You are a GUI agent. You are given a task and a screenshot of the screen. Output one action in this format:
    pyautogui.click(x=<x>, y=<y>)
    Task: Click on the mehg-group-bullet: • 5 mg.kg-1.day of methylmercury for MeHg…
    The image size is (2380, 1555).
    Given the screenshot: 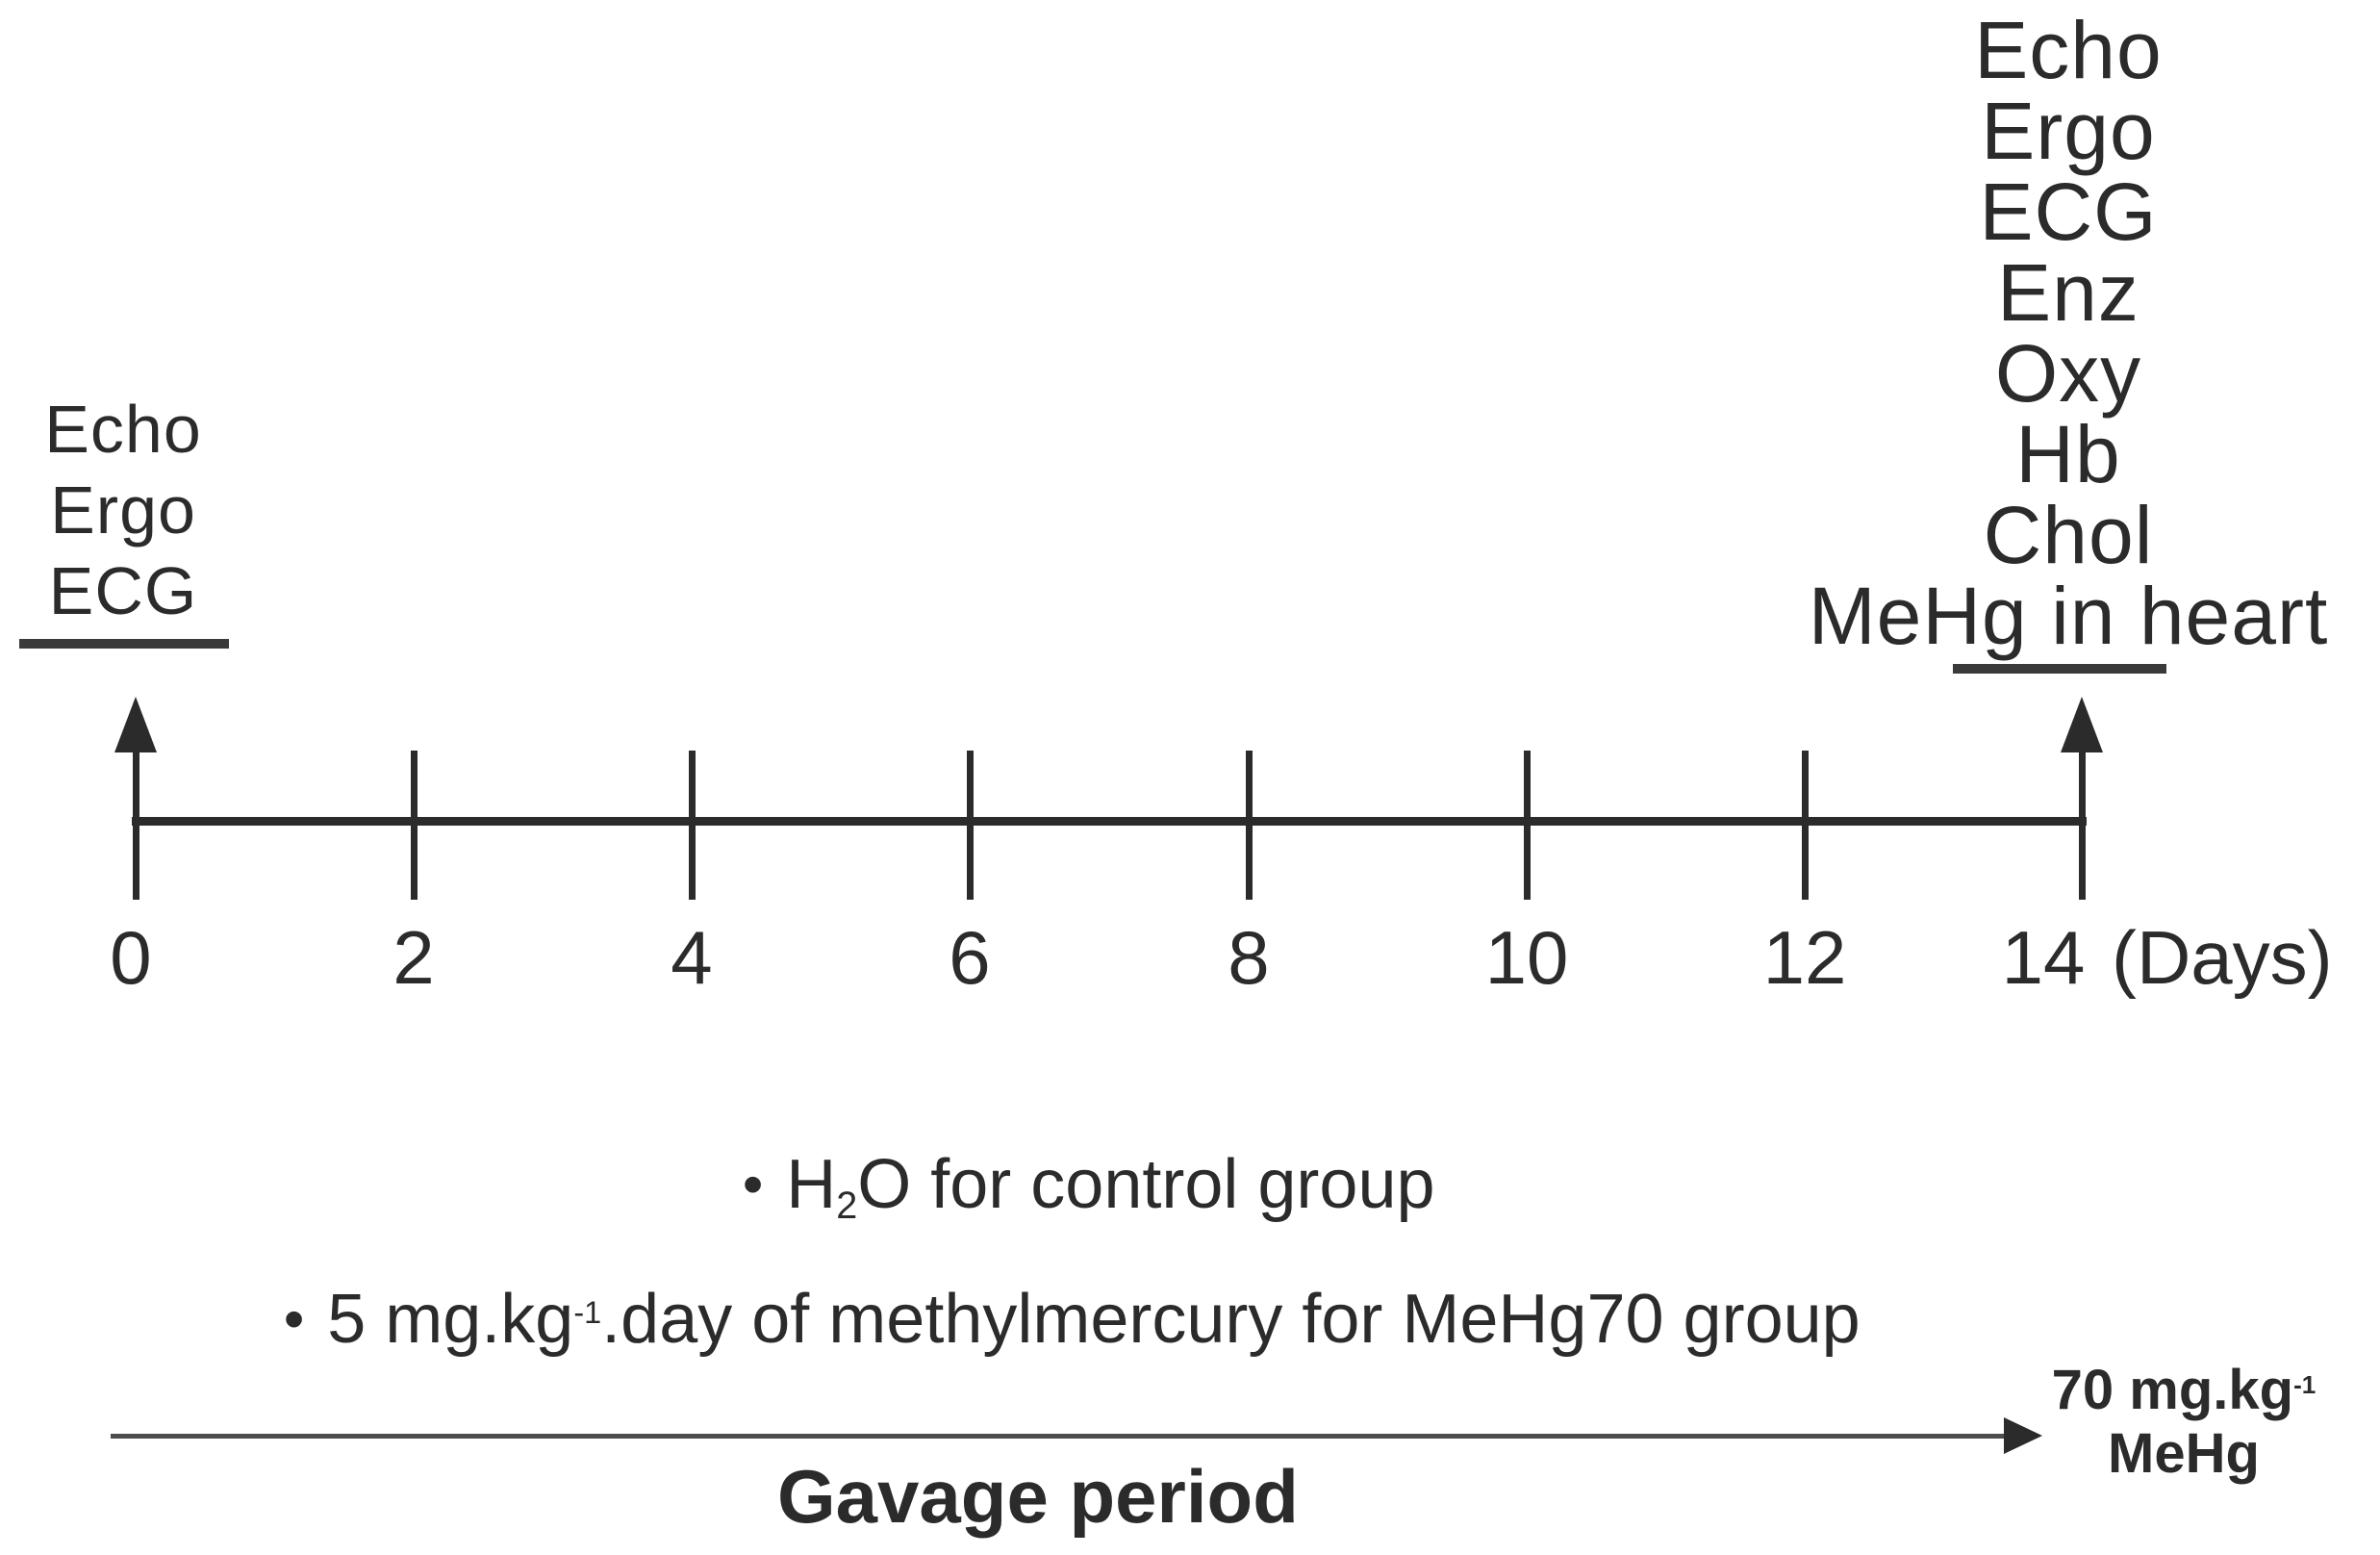 What is the action you would take?
    pyautogui.click(x=1071, y=1319)
    